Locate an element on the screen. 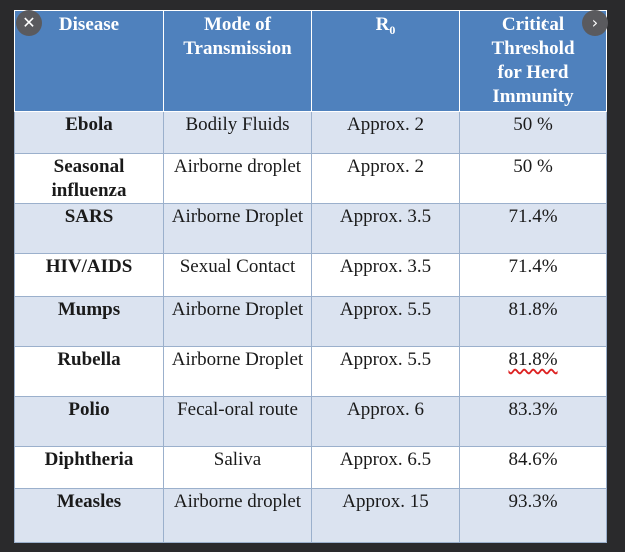  header-r0: R0 is located at coordinates (385, 61).